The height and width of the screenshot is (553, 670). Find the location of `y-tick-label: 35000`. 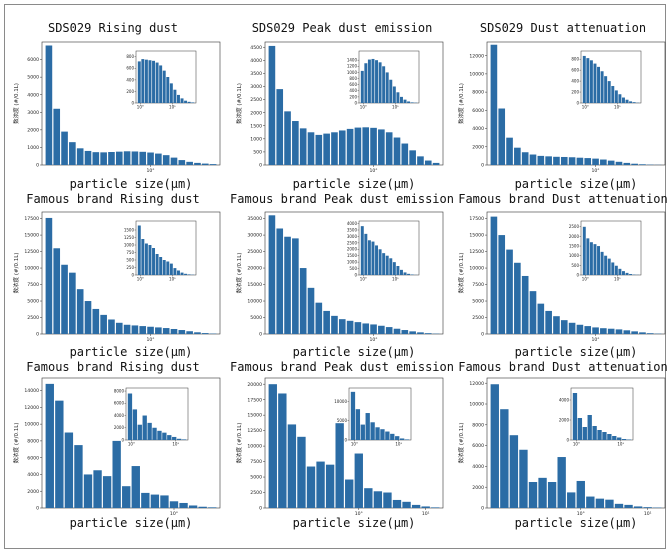

y-tick-label: 35000 is located at coordinates (254, 219).